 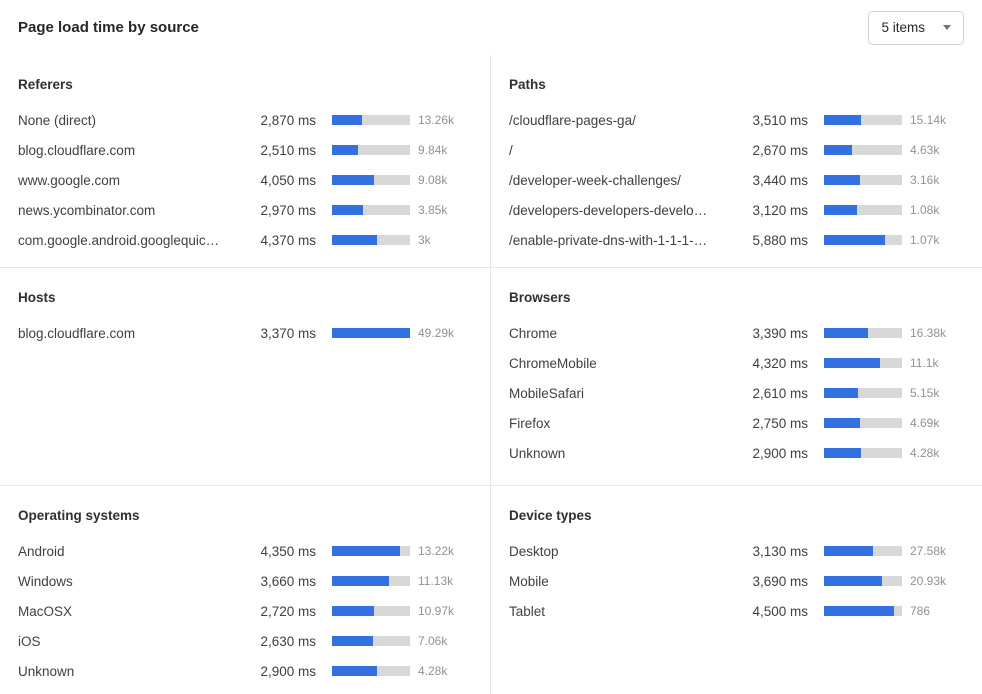 I want to click on row-count: 9.84k, so click(x=433, y=150).